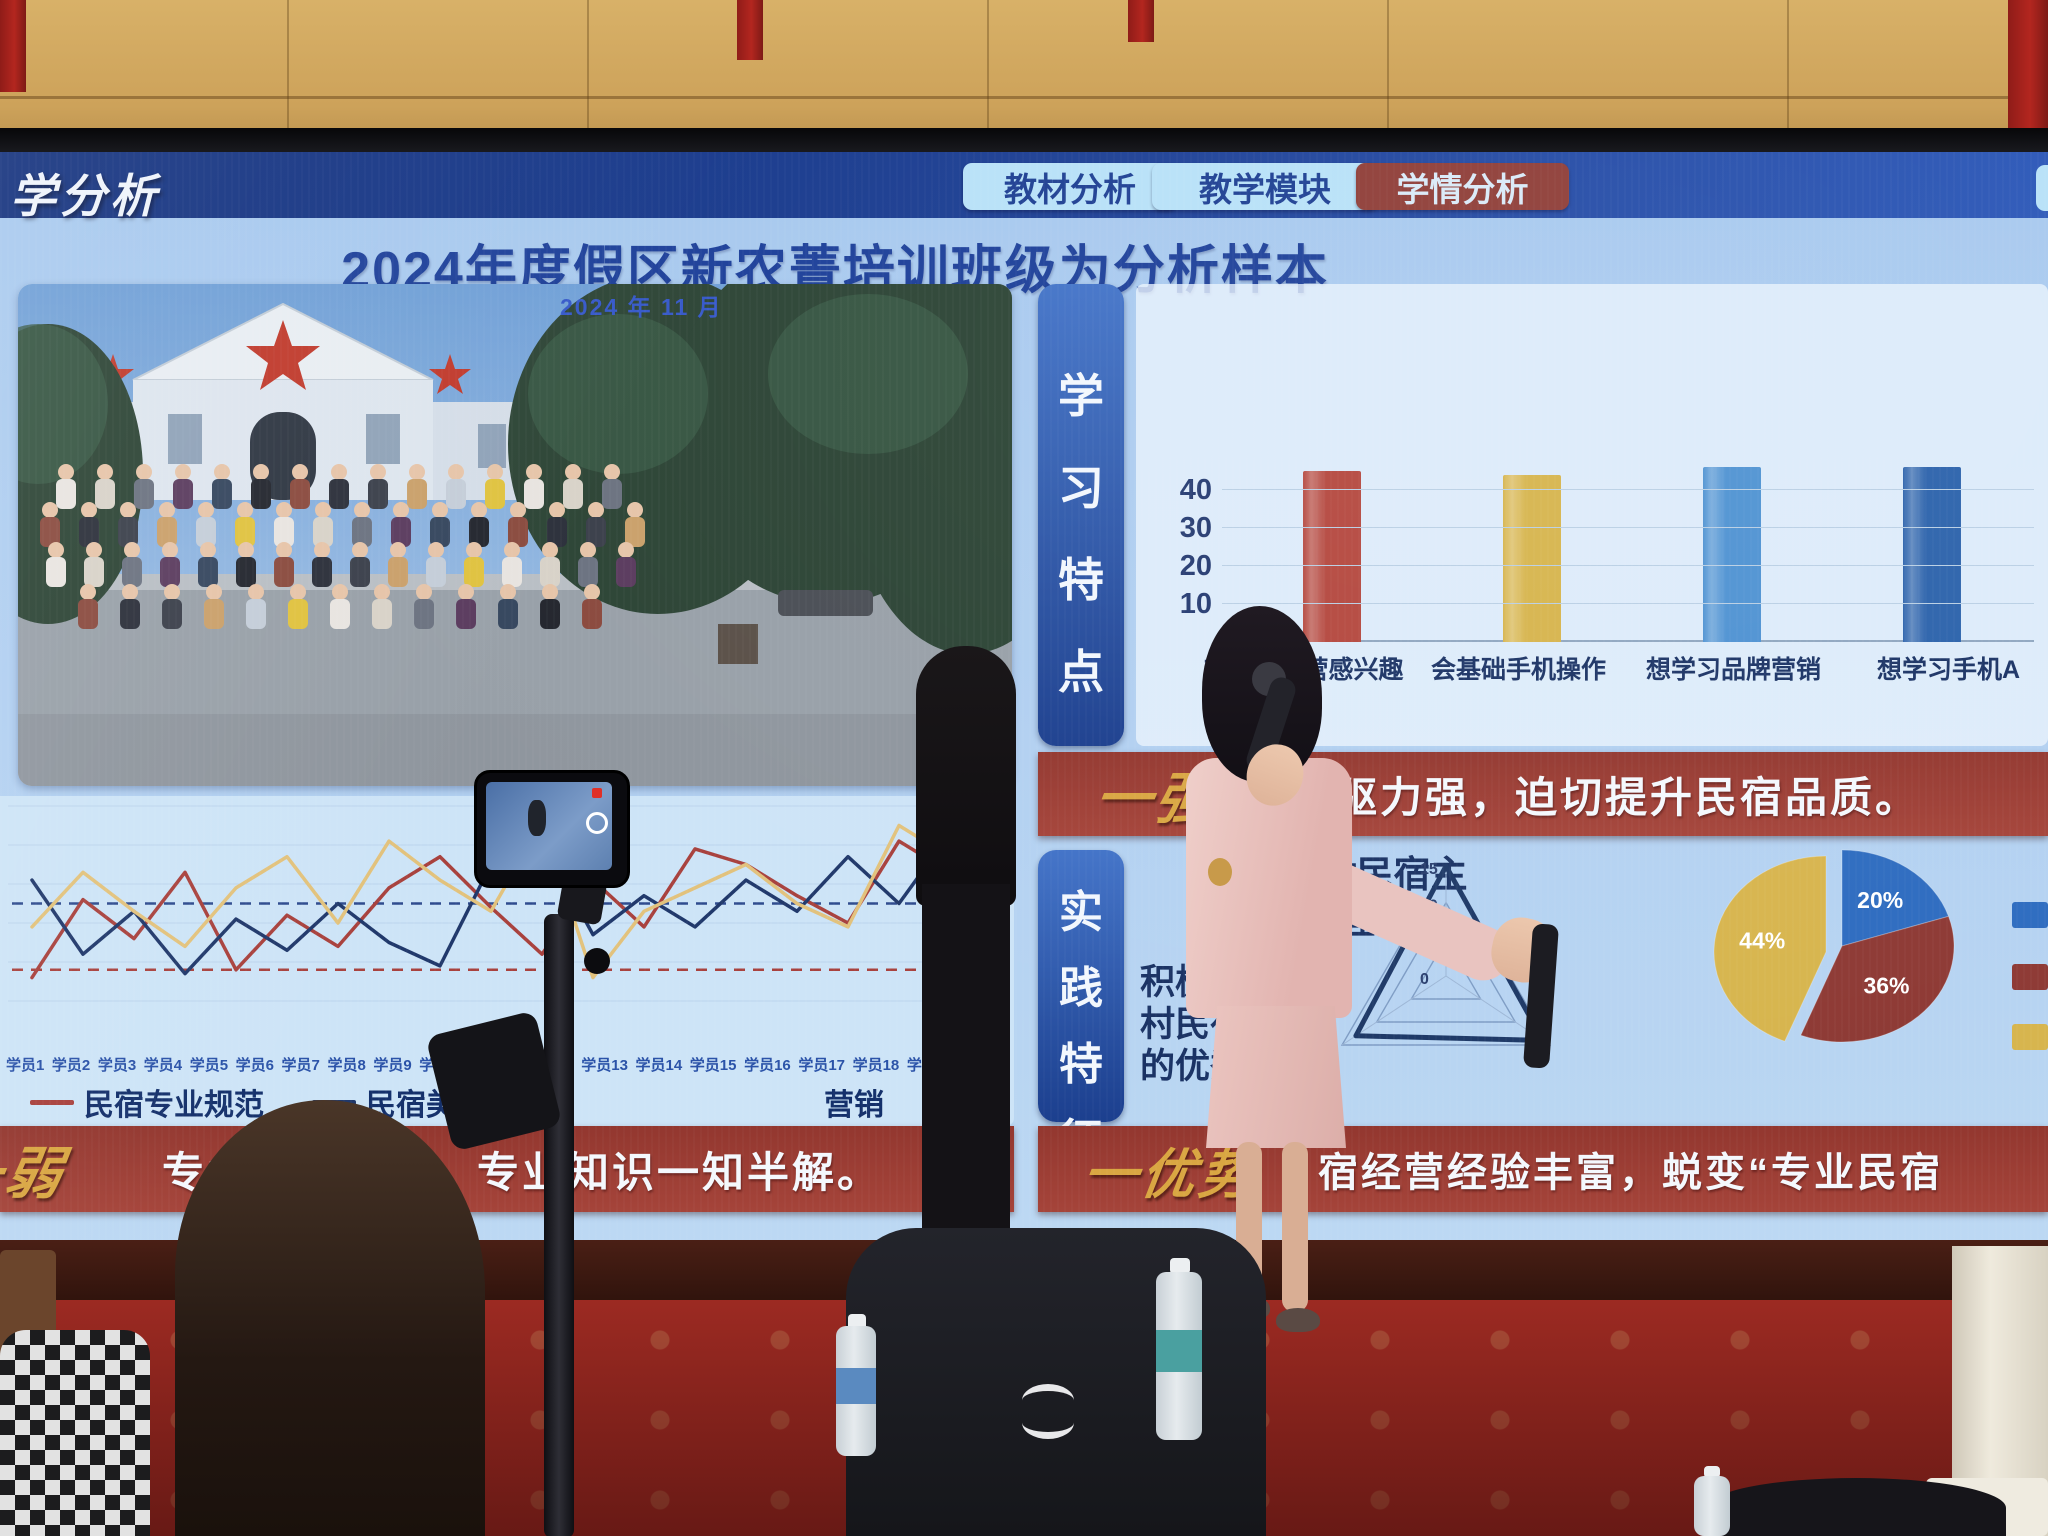  What do you see at coordinates (52, 1102) in the screenshot?
I see `legend-dash` at bounding box center [52, 1102].